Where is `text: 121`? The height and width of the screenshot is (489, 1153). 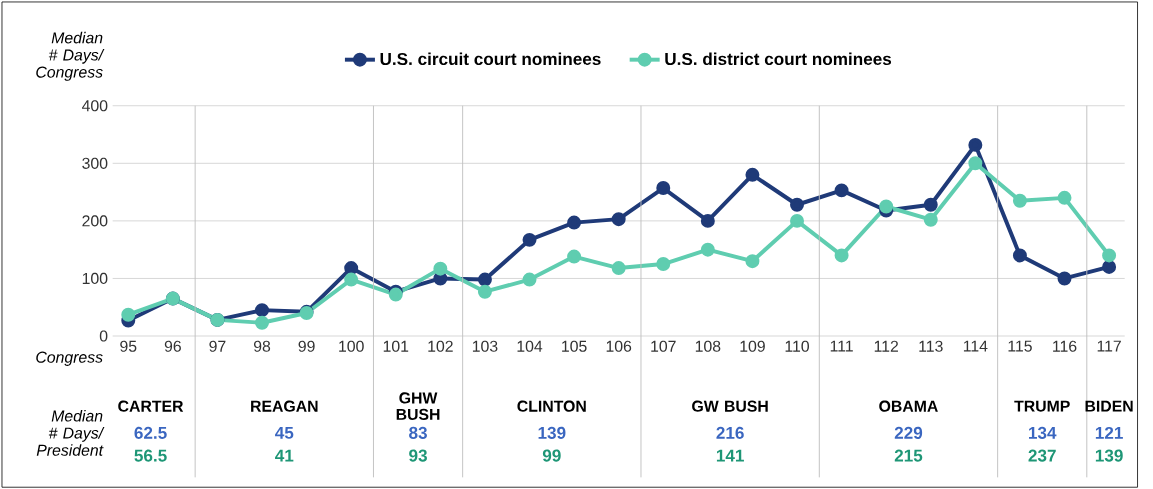
text: 121 is located at coordinates (1109, 432).